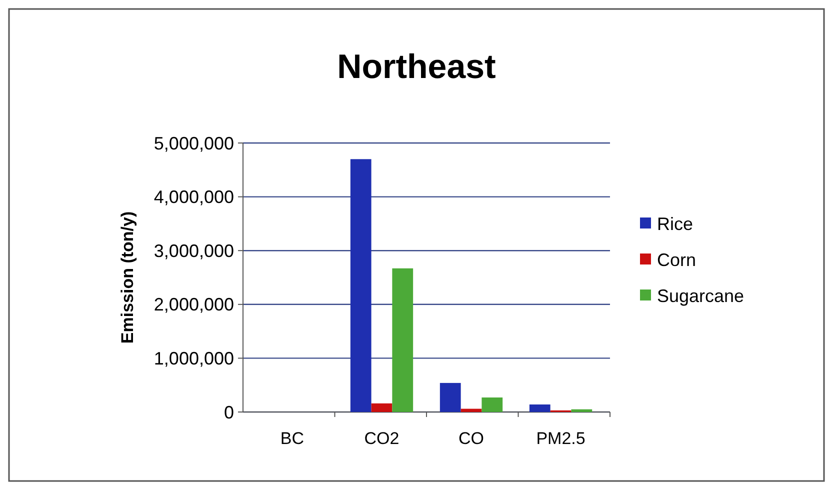 The image size is (833, 490). I want to click on y-axis-title: Emission (ton/y), so click(127, 277).